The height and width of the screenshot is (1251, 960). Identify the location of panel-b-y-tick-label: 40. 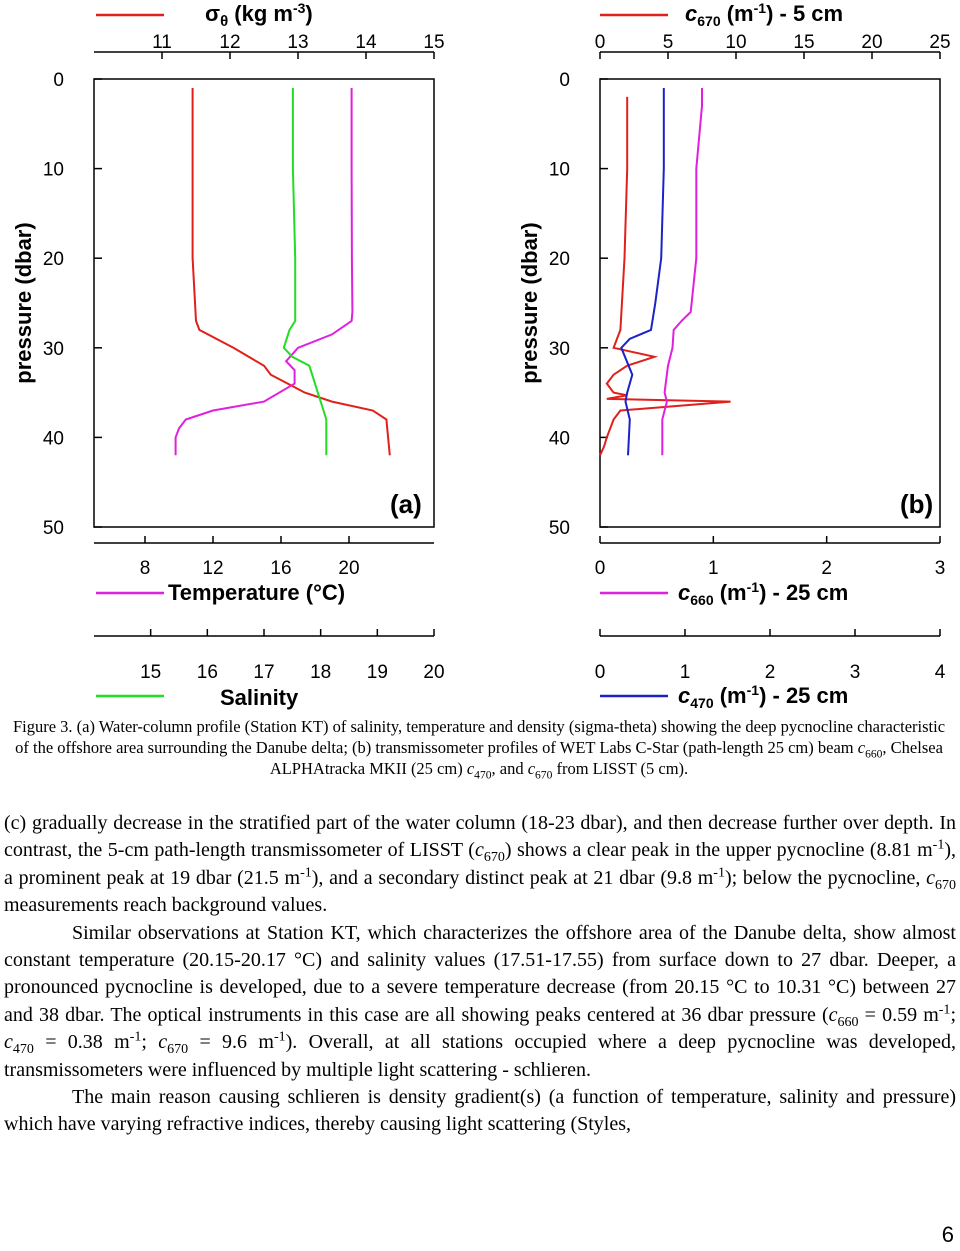
(559, 438).